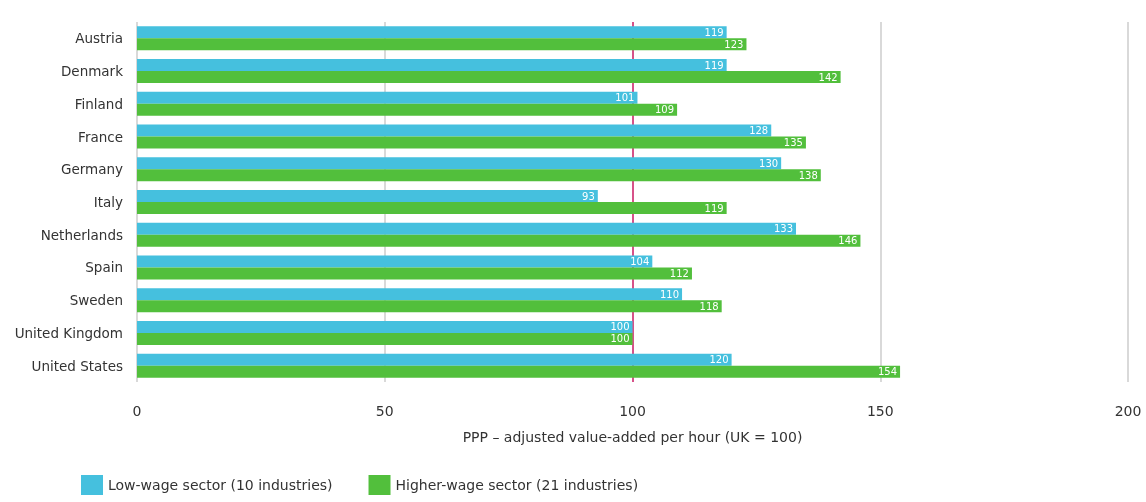 The height and width of the screenshot is (502, 1146). What do you see at coordinates (588, 196) in the screenshot?
I see `data-label: 93` at bounding box center [588, 196].